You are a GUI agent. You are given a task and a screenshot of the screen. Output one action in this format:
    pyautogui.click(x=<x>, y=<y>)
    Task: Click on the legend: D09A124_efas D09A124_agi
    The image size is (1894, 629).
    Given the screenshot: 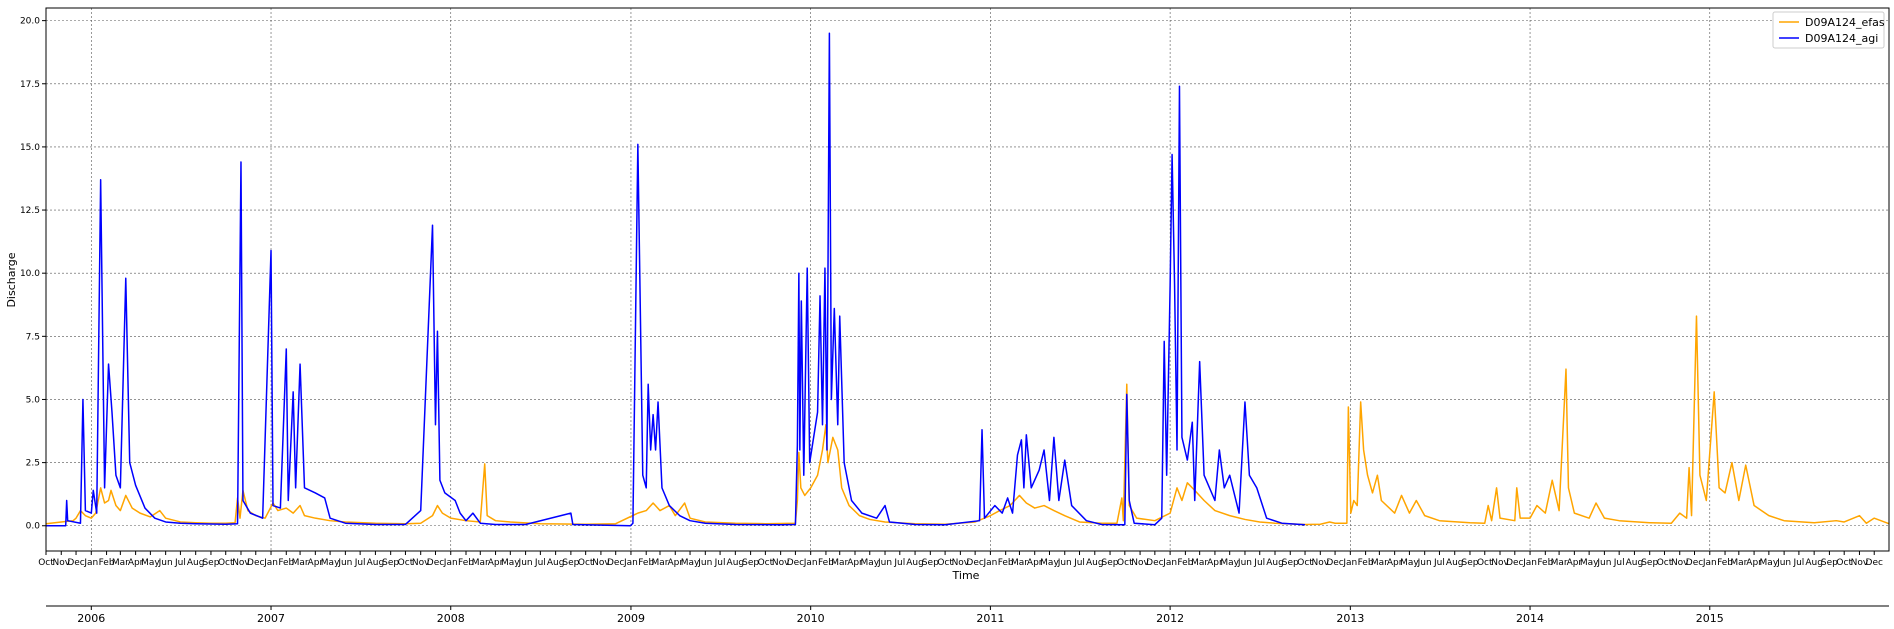 What is the action you would take?
    pyautogui.click(x=1828, y=30)
    